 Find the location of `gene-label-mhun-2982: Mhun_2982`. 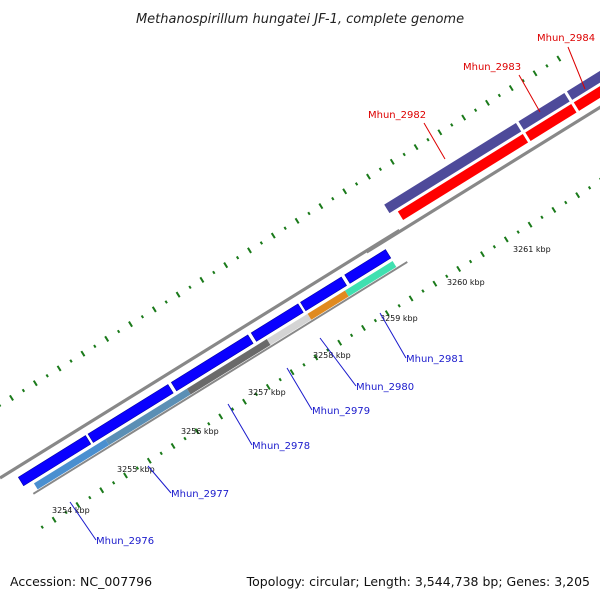

gene-label-mhun-2982: Mhun_2982 is located at coordinates (397, 115).